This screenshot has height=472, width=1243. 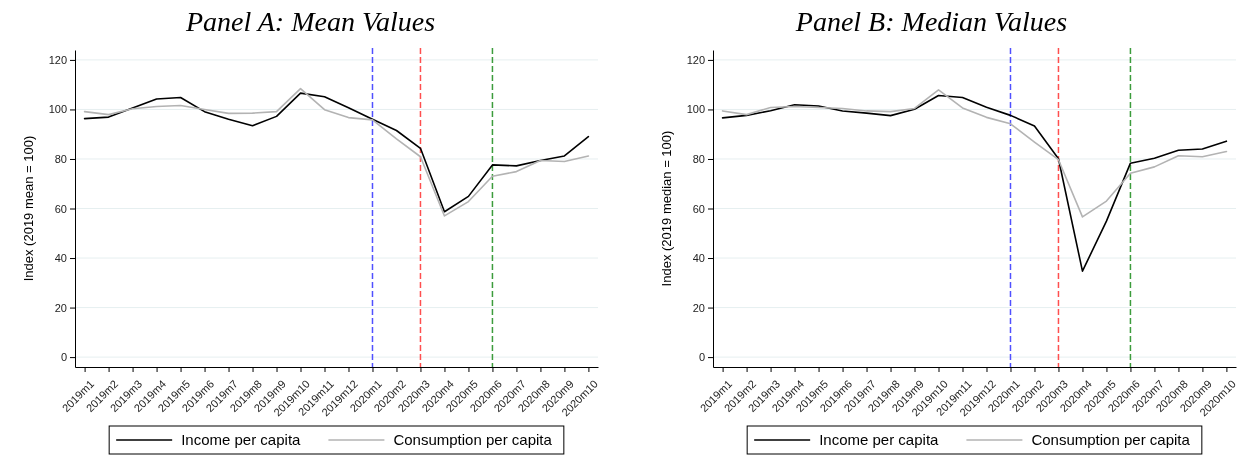 I want to click on chart-title: Panel B: Median Values, so click(x=931, y=21).